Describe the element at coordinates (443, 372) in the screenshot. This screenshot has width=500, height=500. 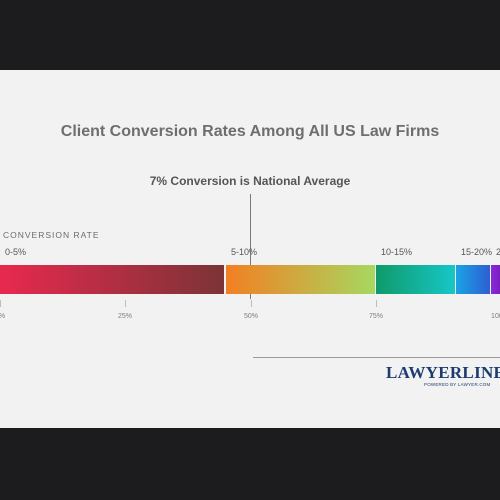
I see `logo-wordmark: LAWYERLINE` at that location.